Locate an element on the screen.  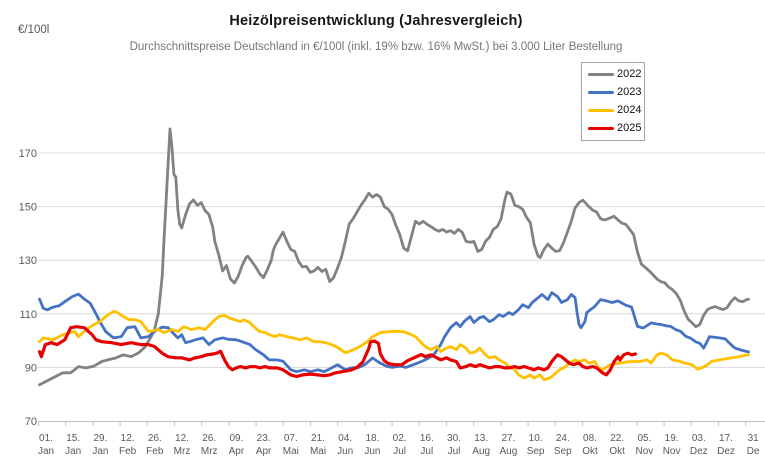
series-line-2024 is located at coordinates (394, 345).